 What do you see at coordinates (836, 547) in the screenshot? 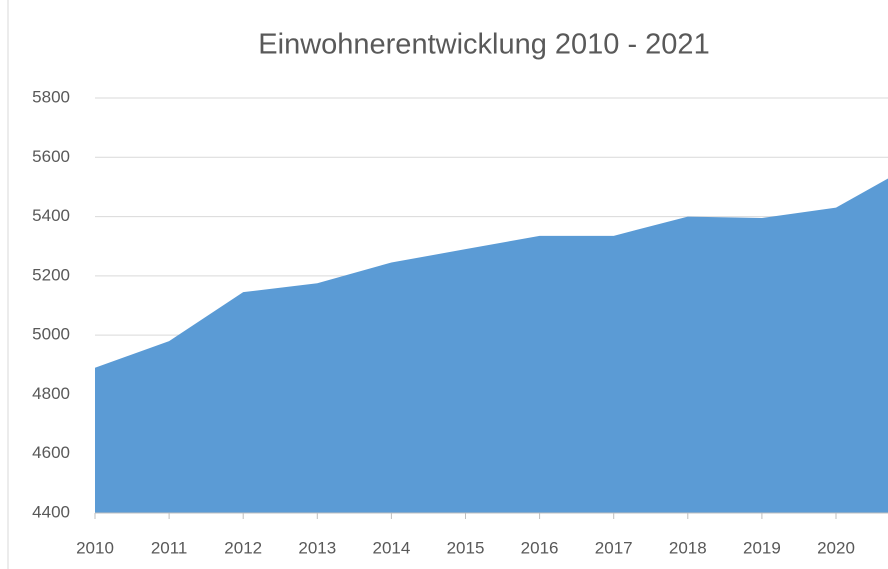
I see `x-tick-label: 2020` at bounding box center [836, 547].